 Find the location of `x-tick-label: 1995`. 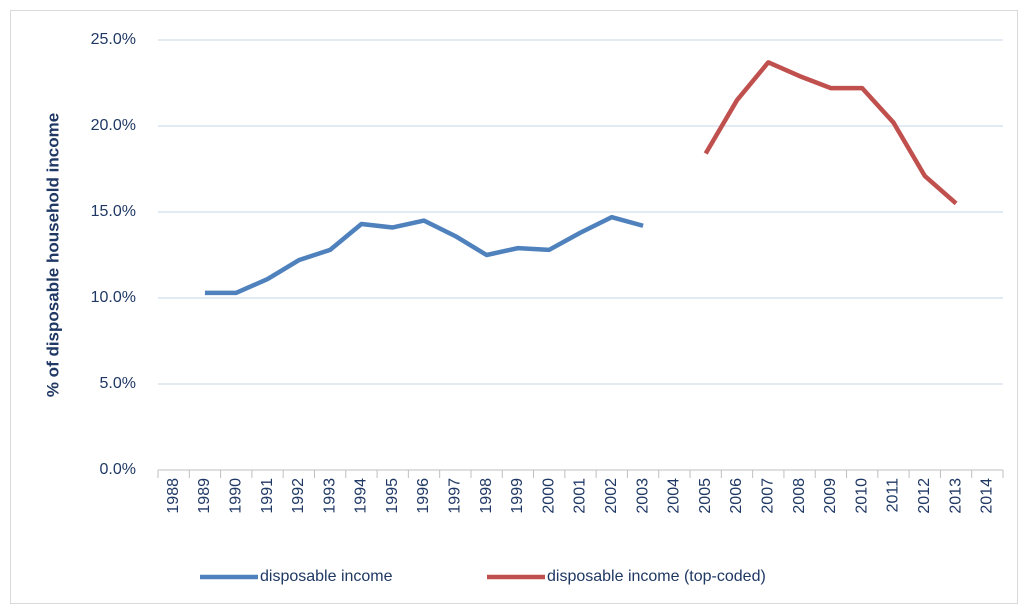

x-tick-label: 1995 is located at coordinates (392, 496).